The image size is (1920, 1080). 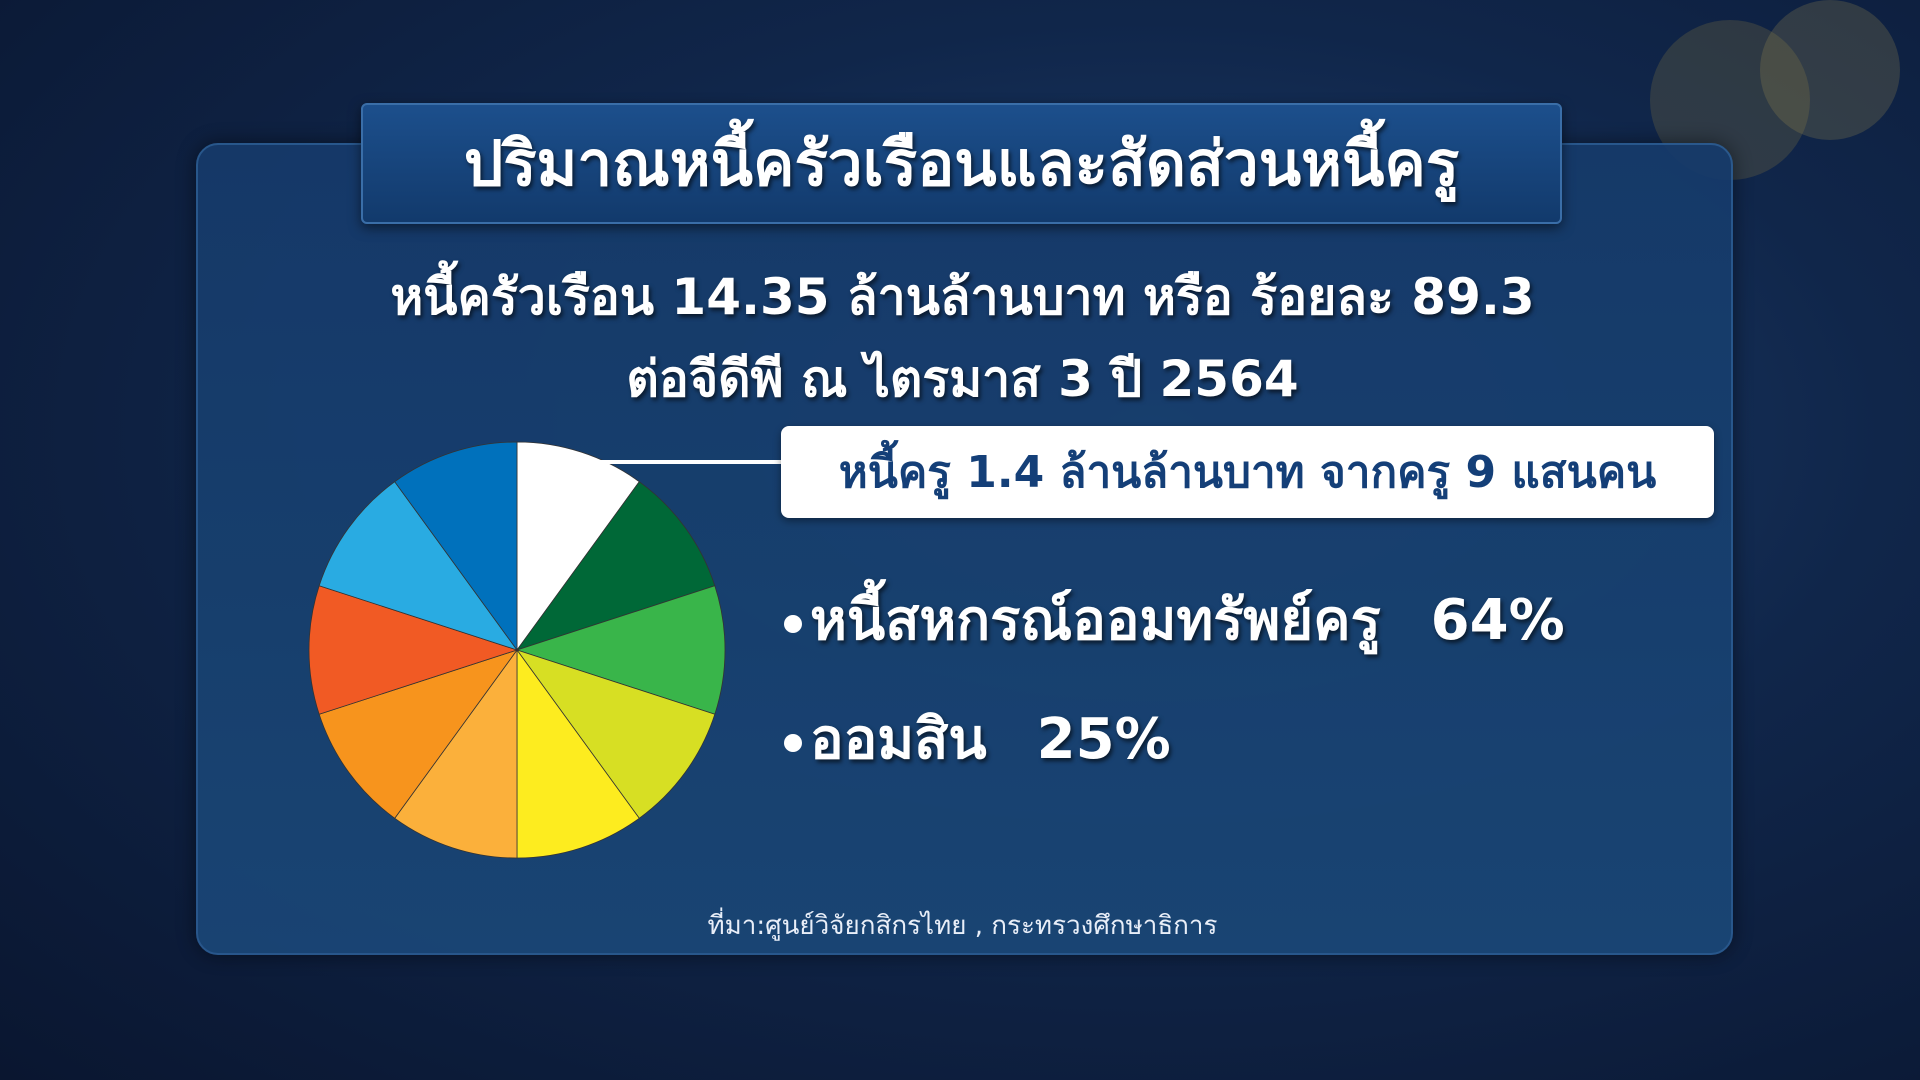 I want to click on pie-chart, so click(x=517, y=650).